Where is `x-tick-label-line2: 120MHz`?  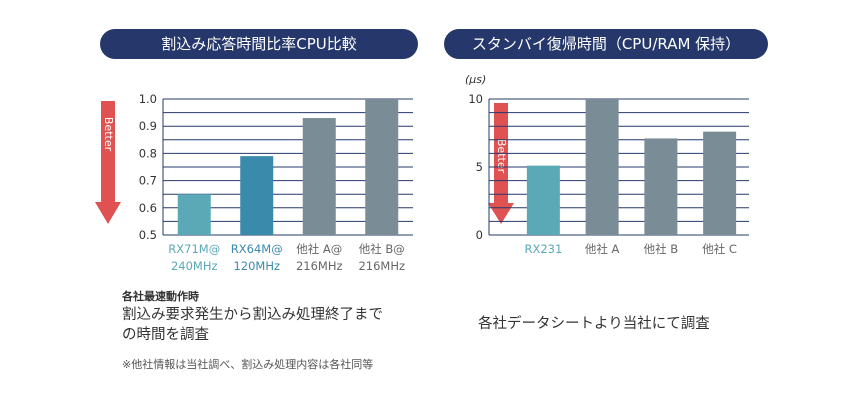
x-tick-label-line2: 120MHz is located at coordinates (256, 266).